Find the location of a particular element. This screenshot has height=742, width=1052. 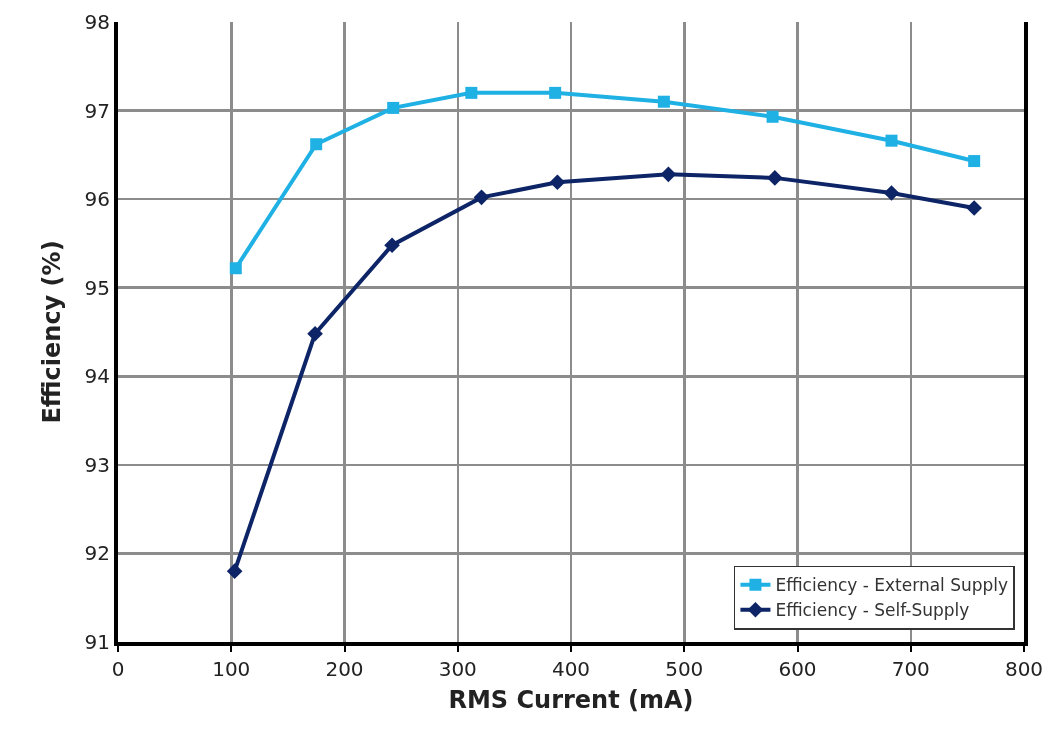

y-tick-label: 91 is located at coordinates (97, 642).